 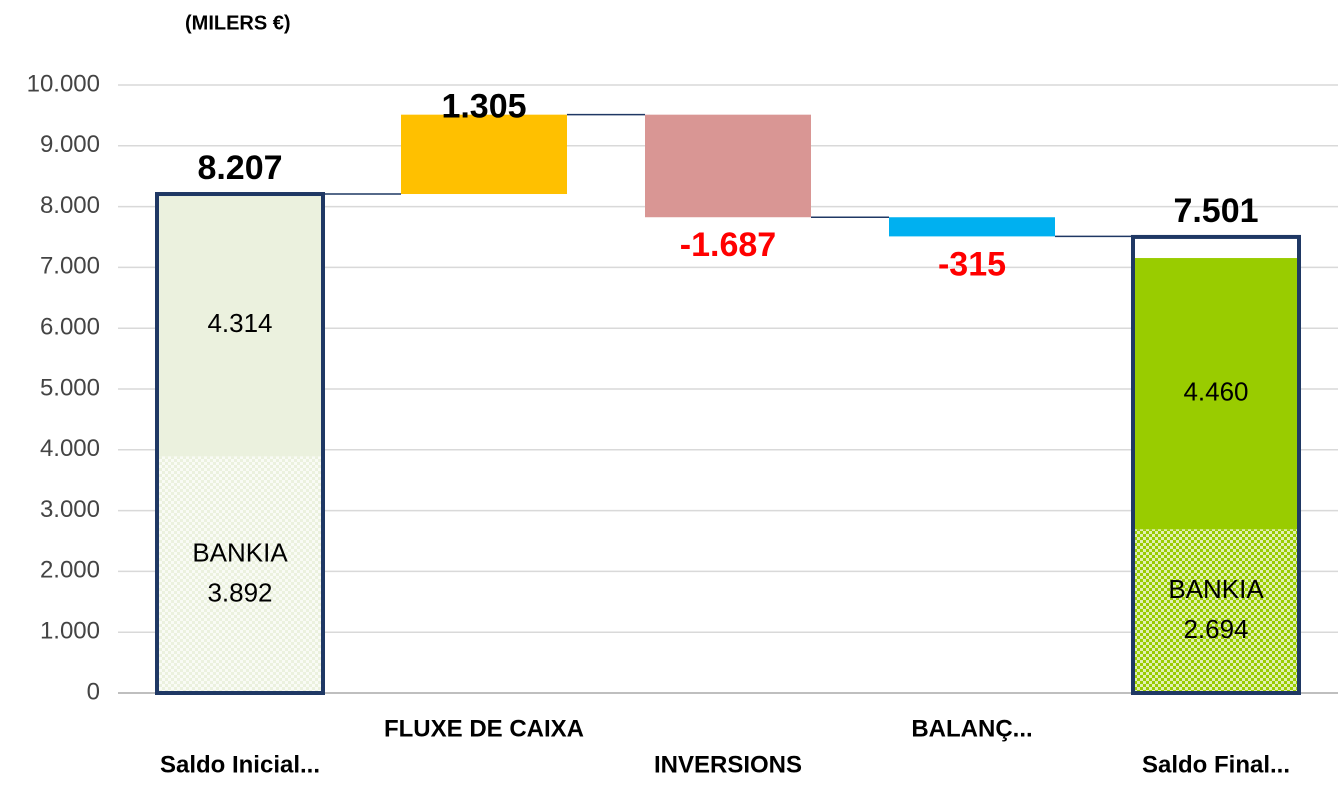 What do you see at coordinates (484, 728) in the screenshot?
I see `x-tick-label: FLUXE DE CAIXA` at bounding box center [484, 728].